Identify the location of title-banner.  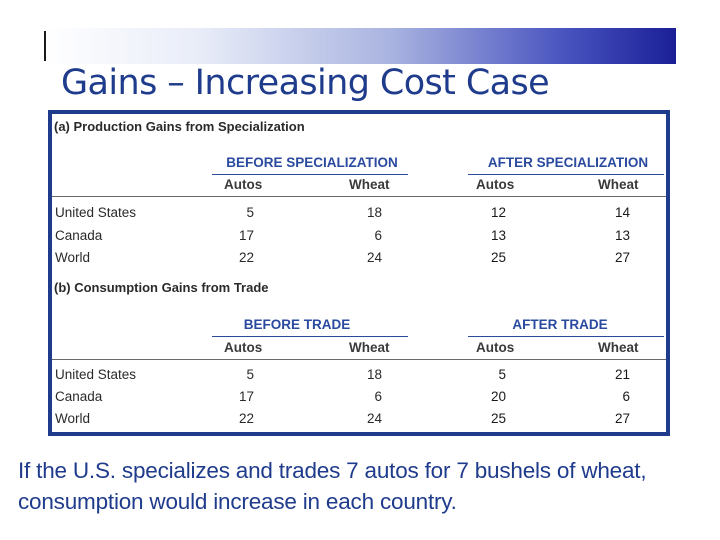
(360, 46).